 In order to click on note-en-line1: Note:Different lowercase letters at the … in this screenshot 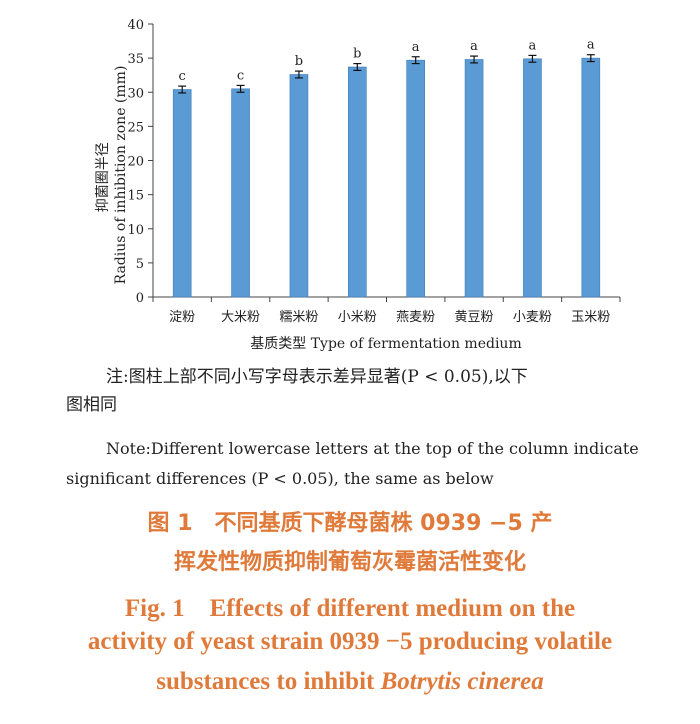, I will do `click(372, 448)`.